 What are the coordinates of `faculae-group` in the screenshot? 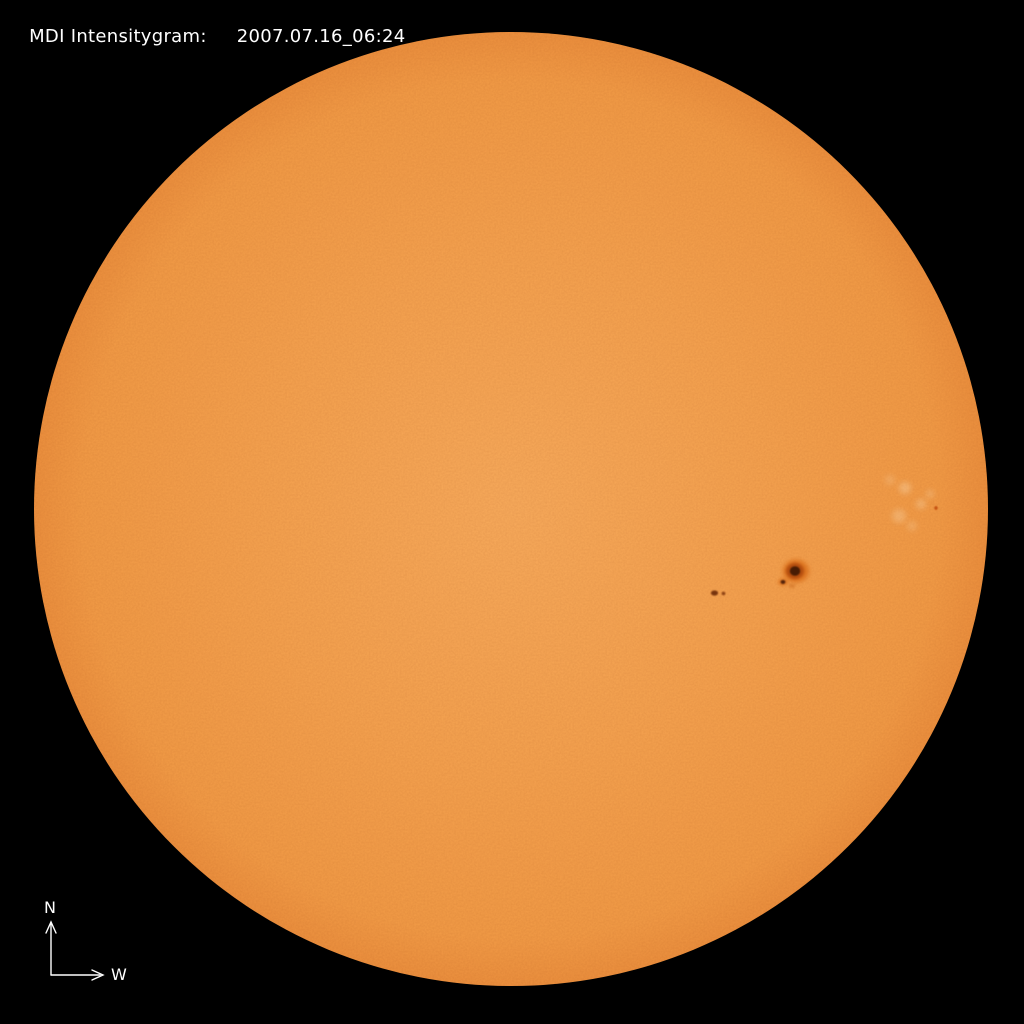 It's located at (909, 503).